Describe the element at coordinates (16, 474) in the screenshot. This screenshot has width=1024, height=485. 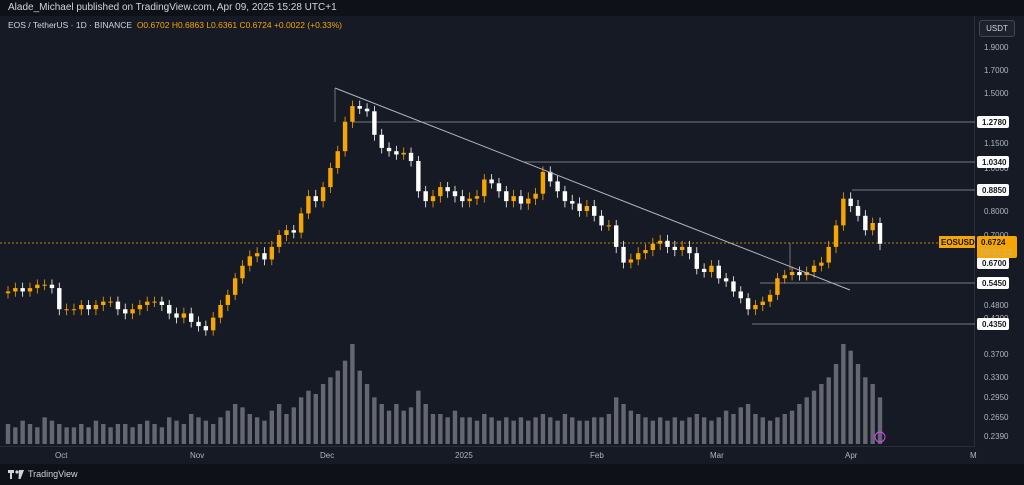
I see `tradingview-logo-icon` at that location.